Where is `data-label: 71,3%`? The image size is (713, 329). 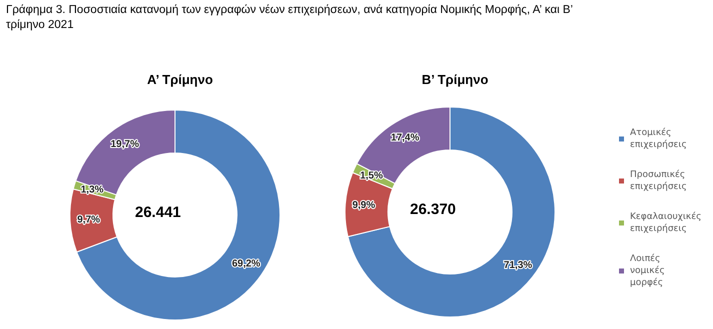
data-label: 71,3% is located at coordinates (518, 266).